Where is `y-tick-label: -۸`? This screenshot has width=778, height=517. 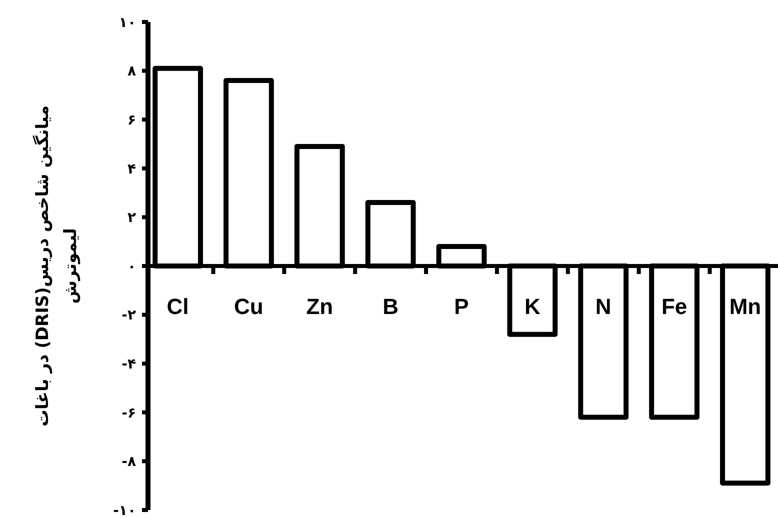 y-tick-label: -۸ is located at coordinates (129, 462).